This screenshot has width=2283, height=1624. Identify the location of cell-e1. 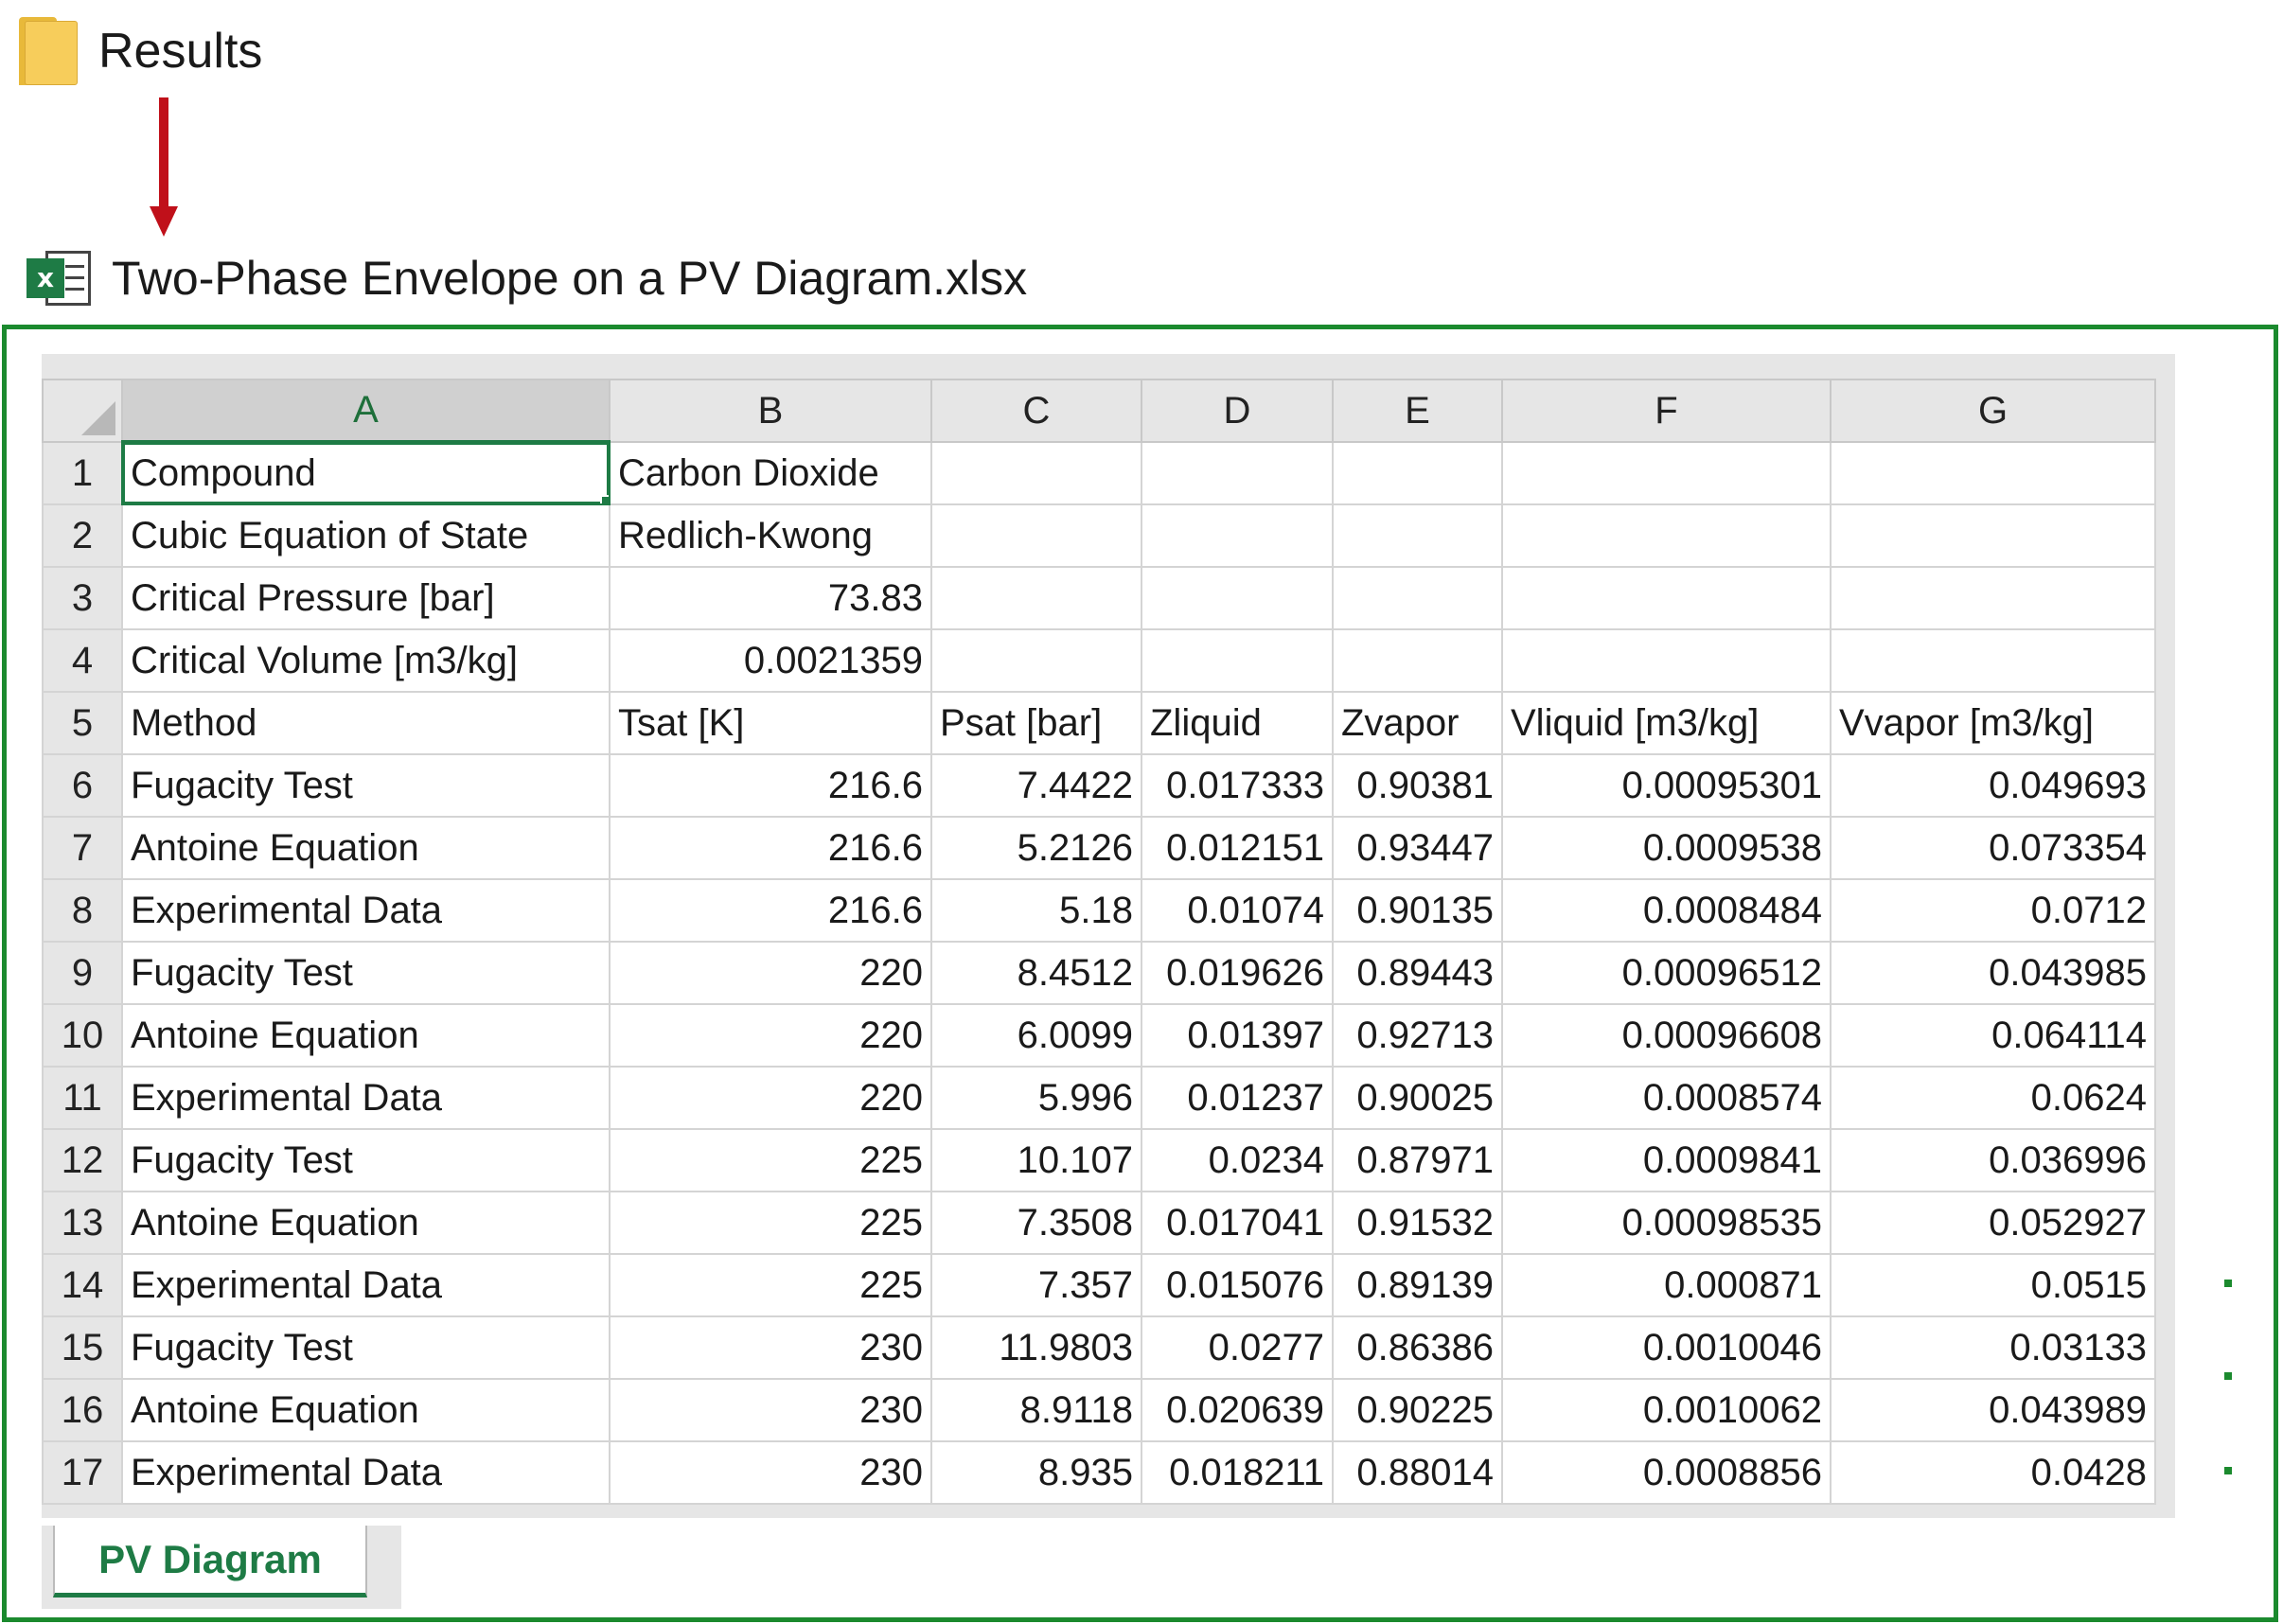
(1418, 473).